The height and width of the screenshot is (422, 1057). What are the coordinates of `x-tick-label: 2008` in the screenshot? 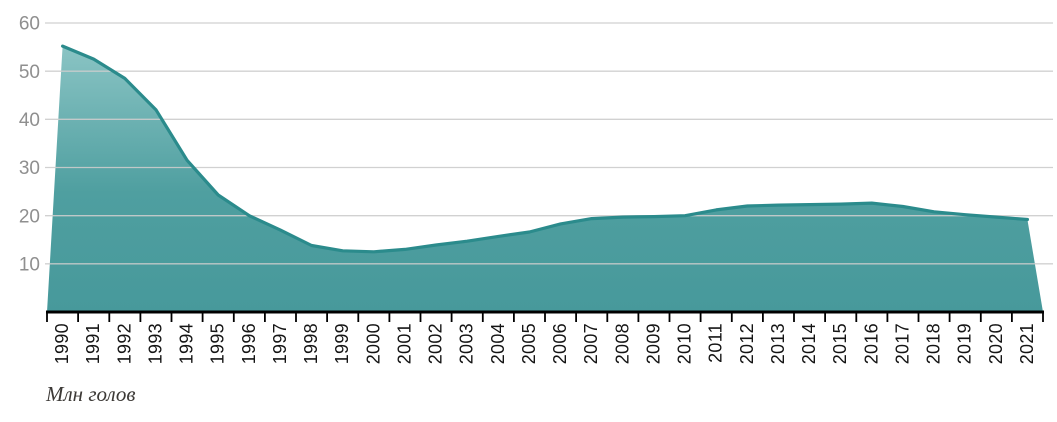 It's located at (622, 343).